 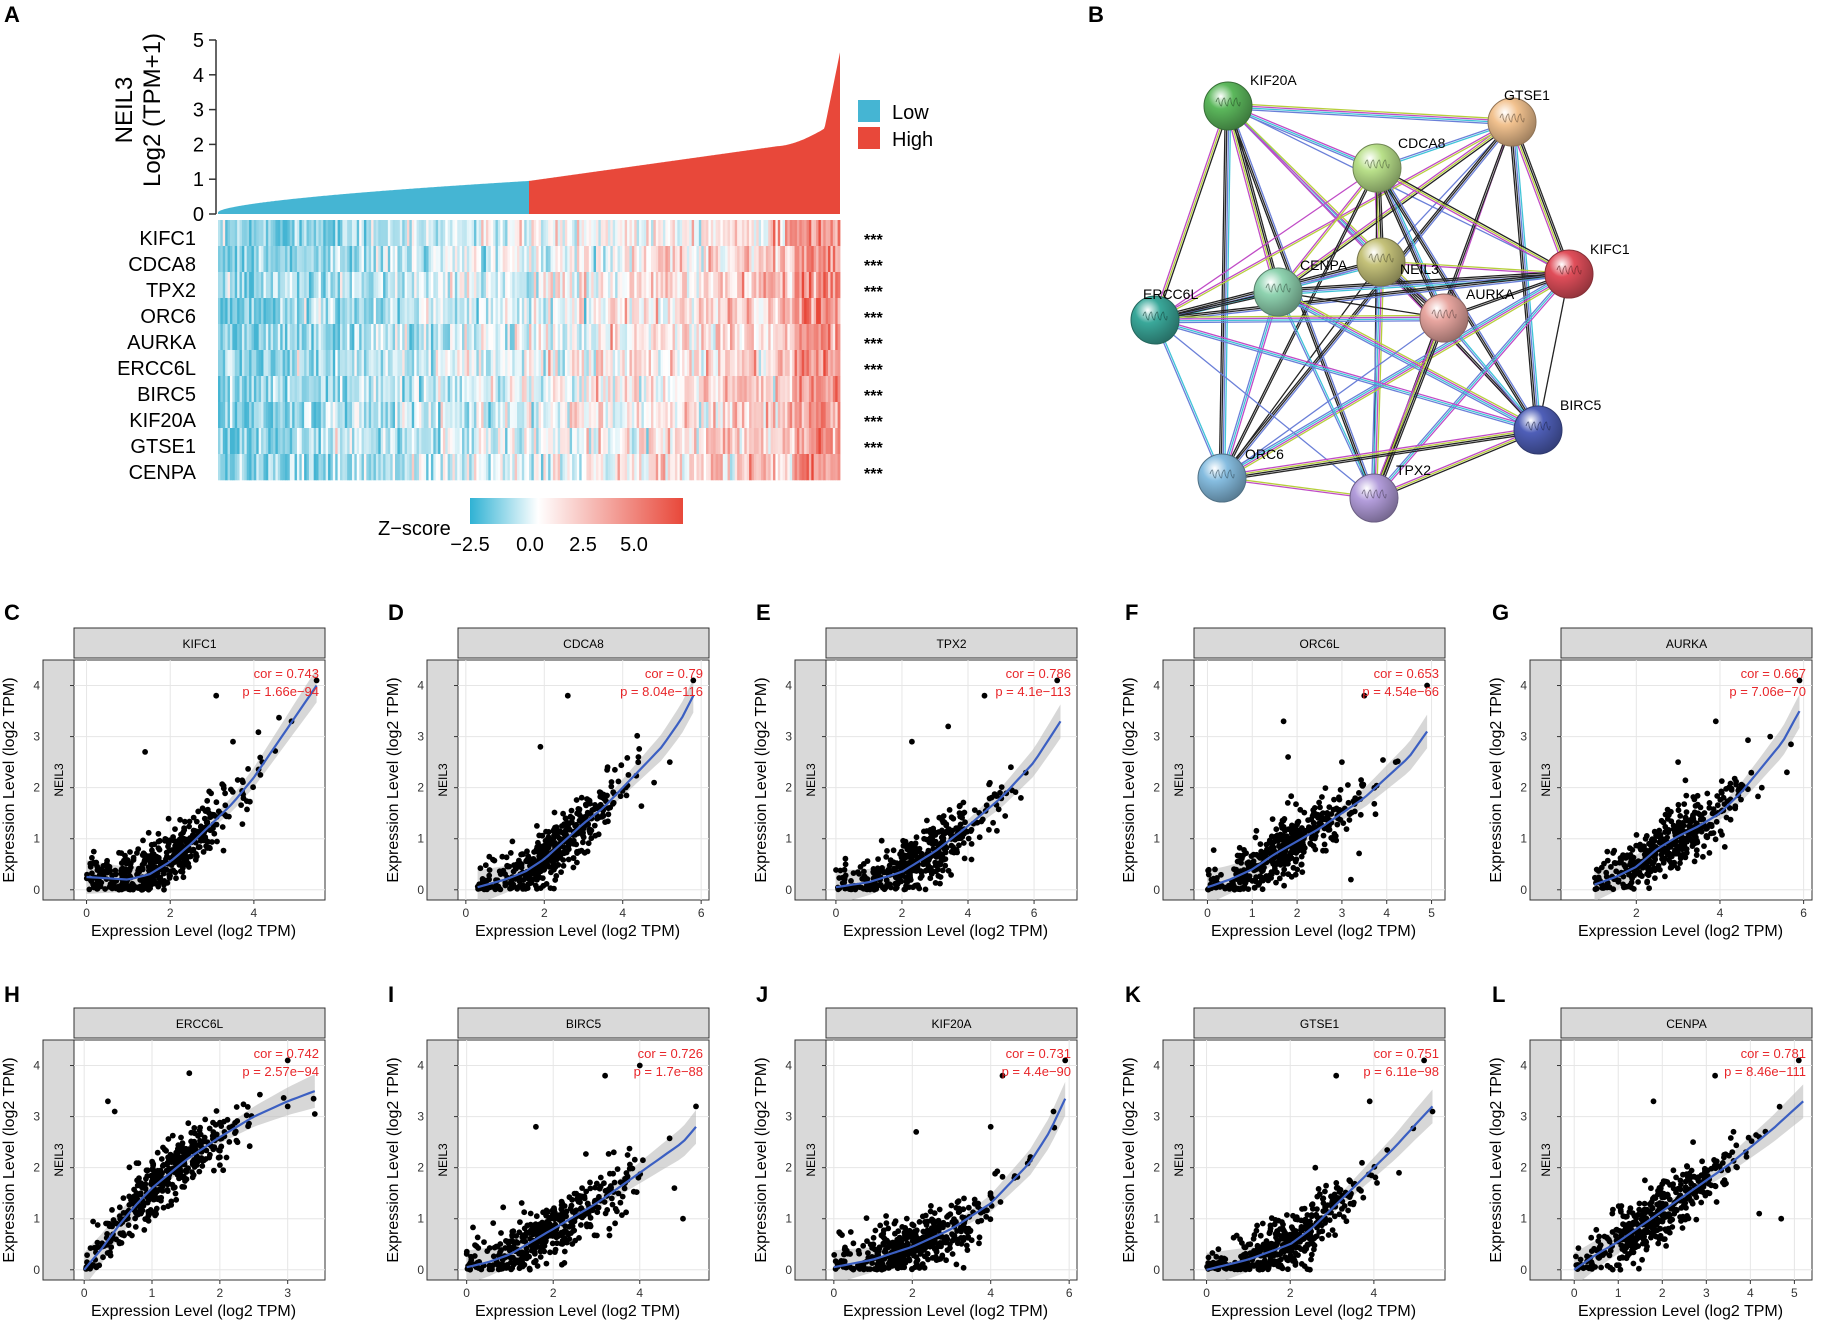 What do you see at coordinates (1400, 691) in the screenshot?
I see `pvalue-annotation: p = 4.54e−66` at bounding box center [1400, 691].